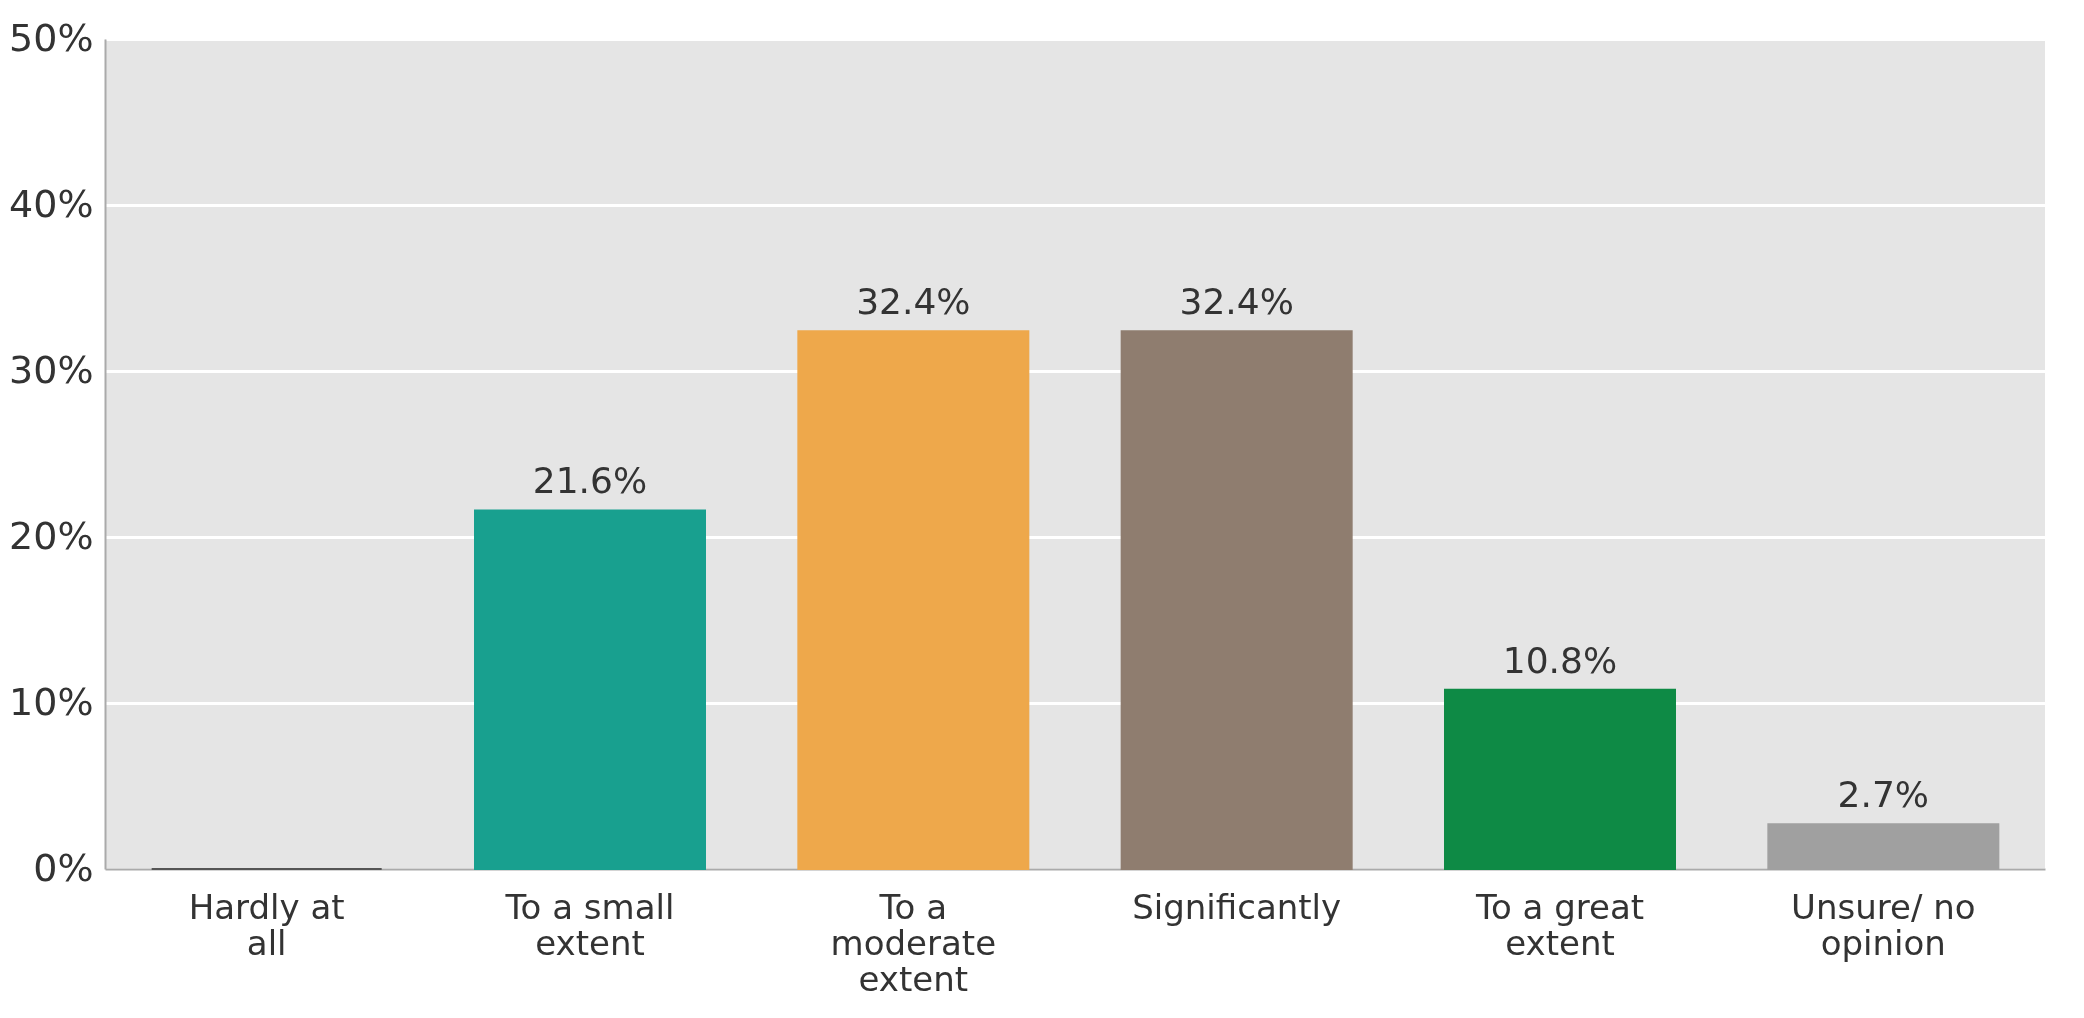 The height and width of the screenshot is (1018, 2084). I want to click on y-tick-label: 20%, so click(51, 535).